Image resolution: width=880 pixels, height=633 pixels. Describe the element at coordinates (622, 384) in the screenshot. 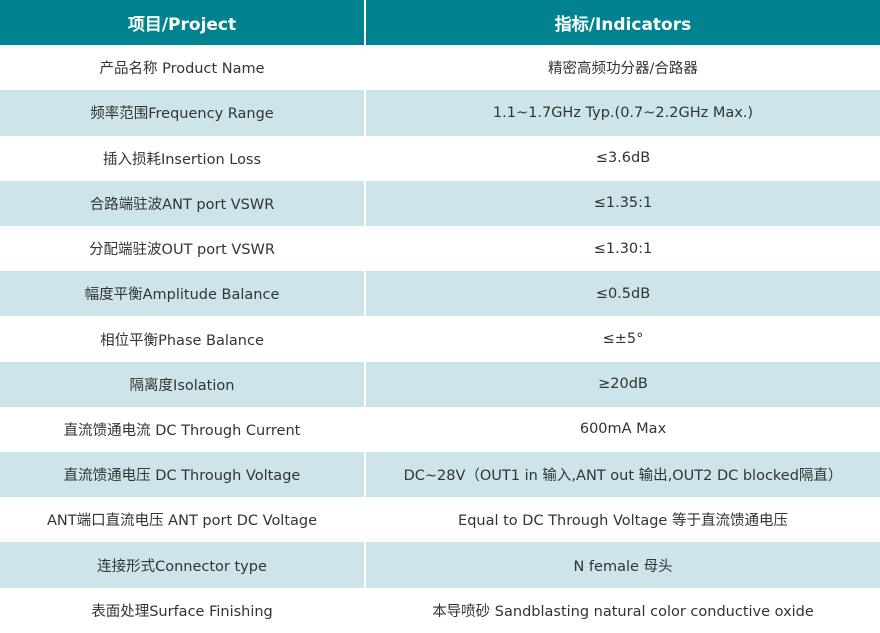

I see `indicator-cell: ≥20dB` at that location.